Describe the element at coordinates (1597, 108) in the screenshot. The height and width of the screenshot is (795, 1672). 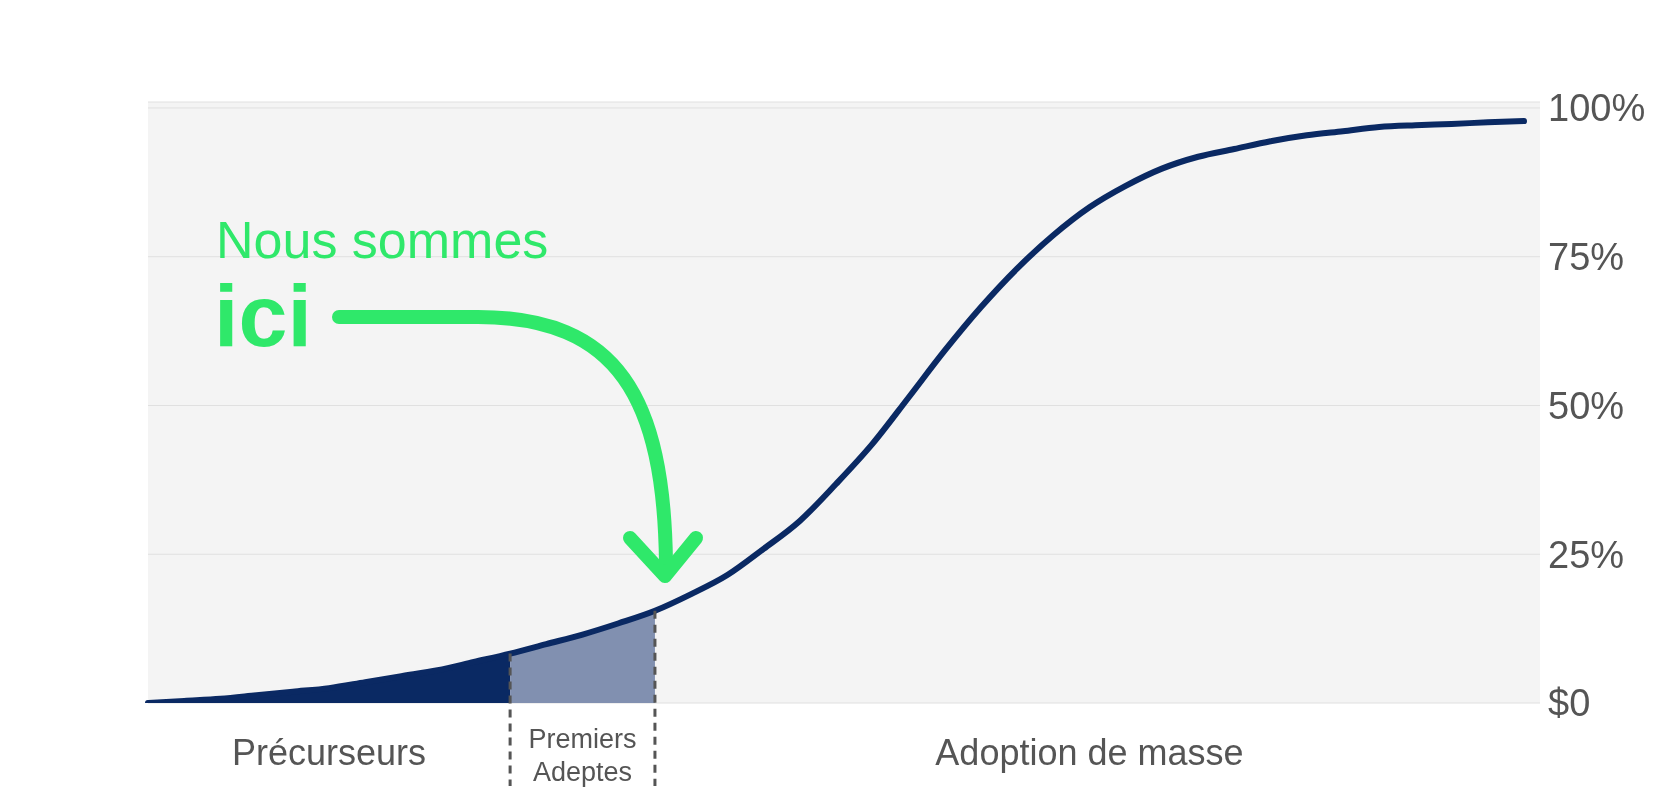
I see `y-tick-label: 100%` at that location.